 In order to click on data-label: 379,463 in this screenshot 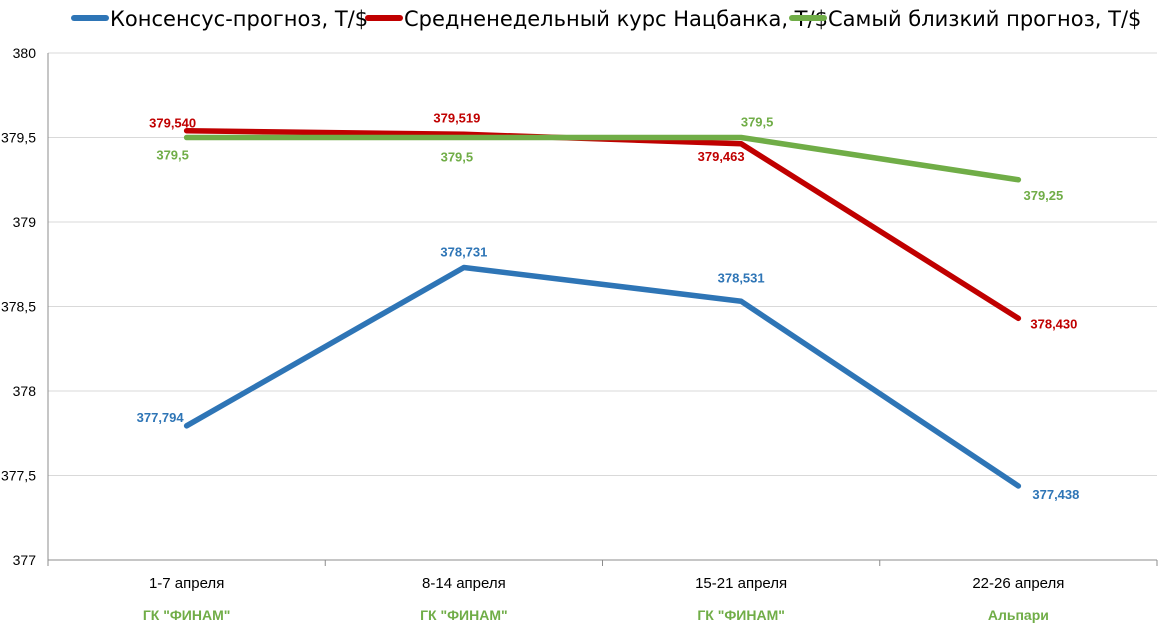, I will do `click(721, 156)`.